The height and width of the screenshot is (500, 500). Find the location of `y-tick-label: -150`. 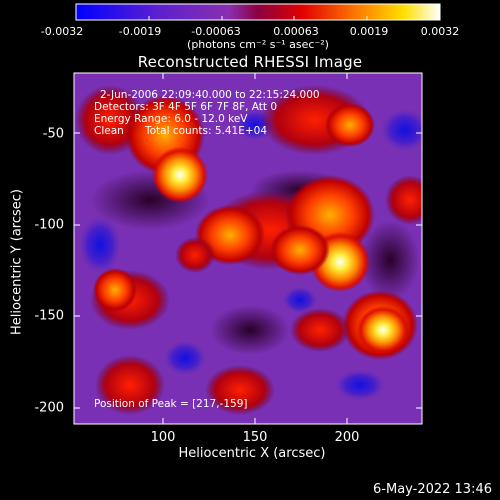

y-tick-label: -150 is located at coordinates (49, 316).